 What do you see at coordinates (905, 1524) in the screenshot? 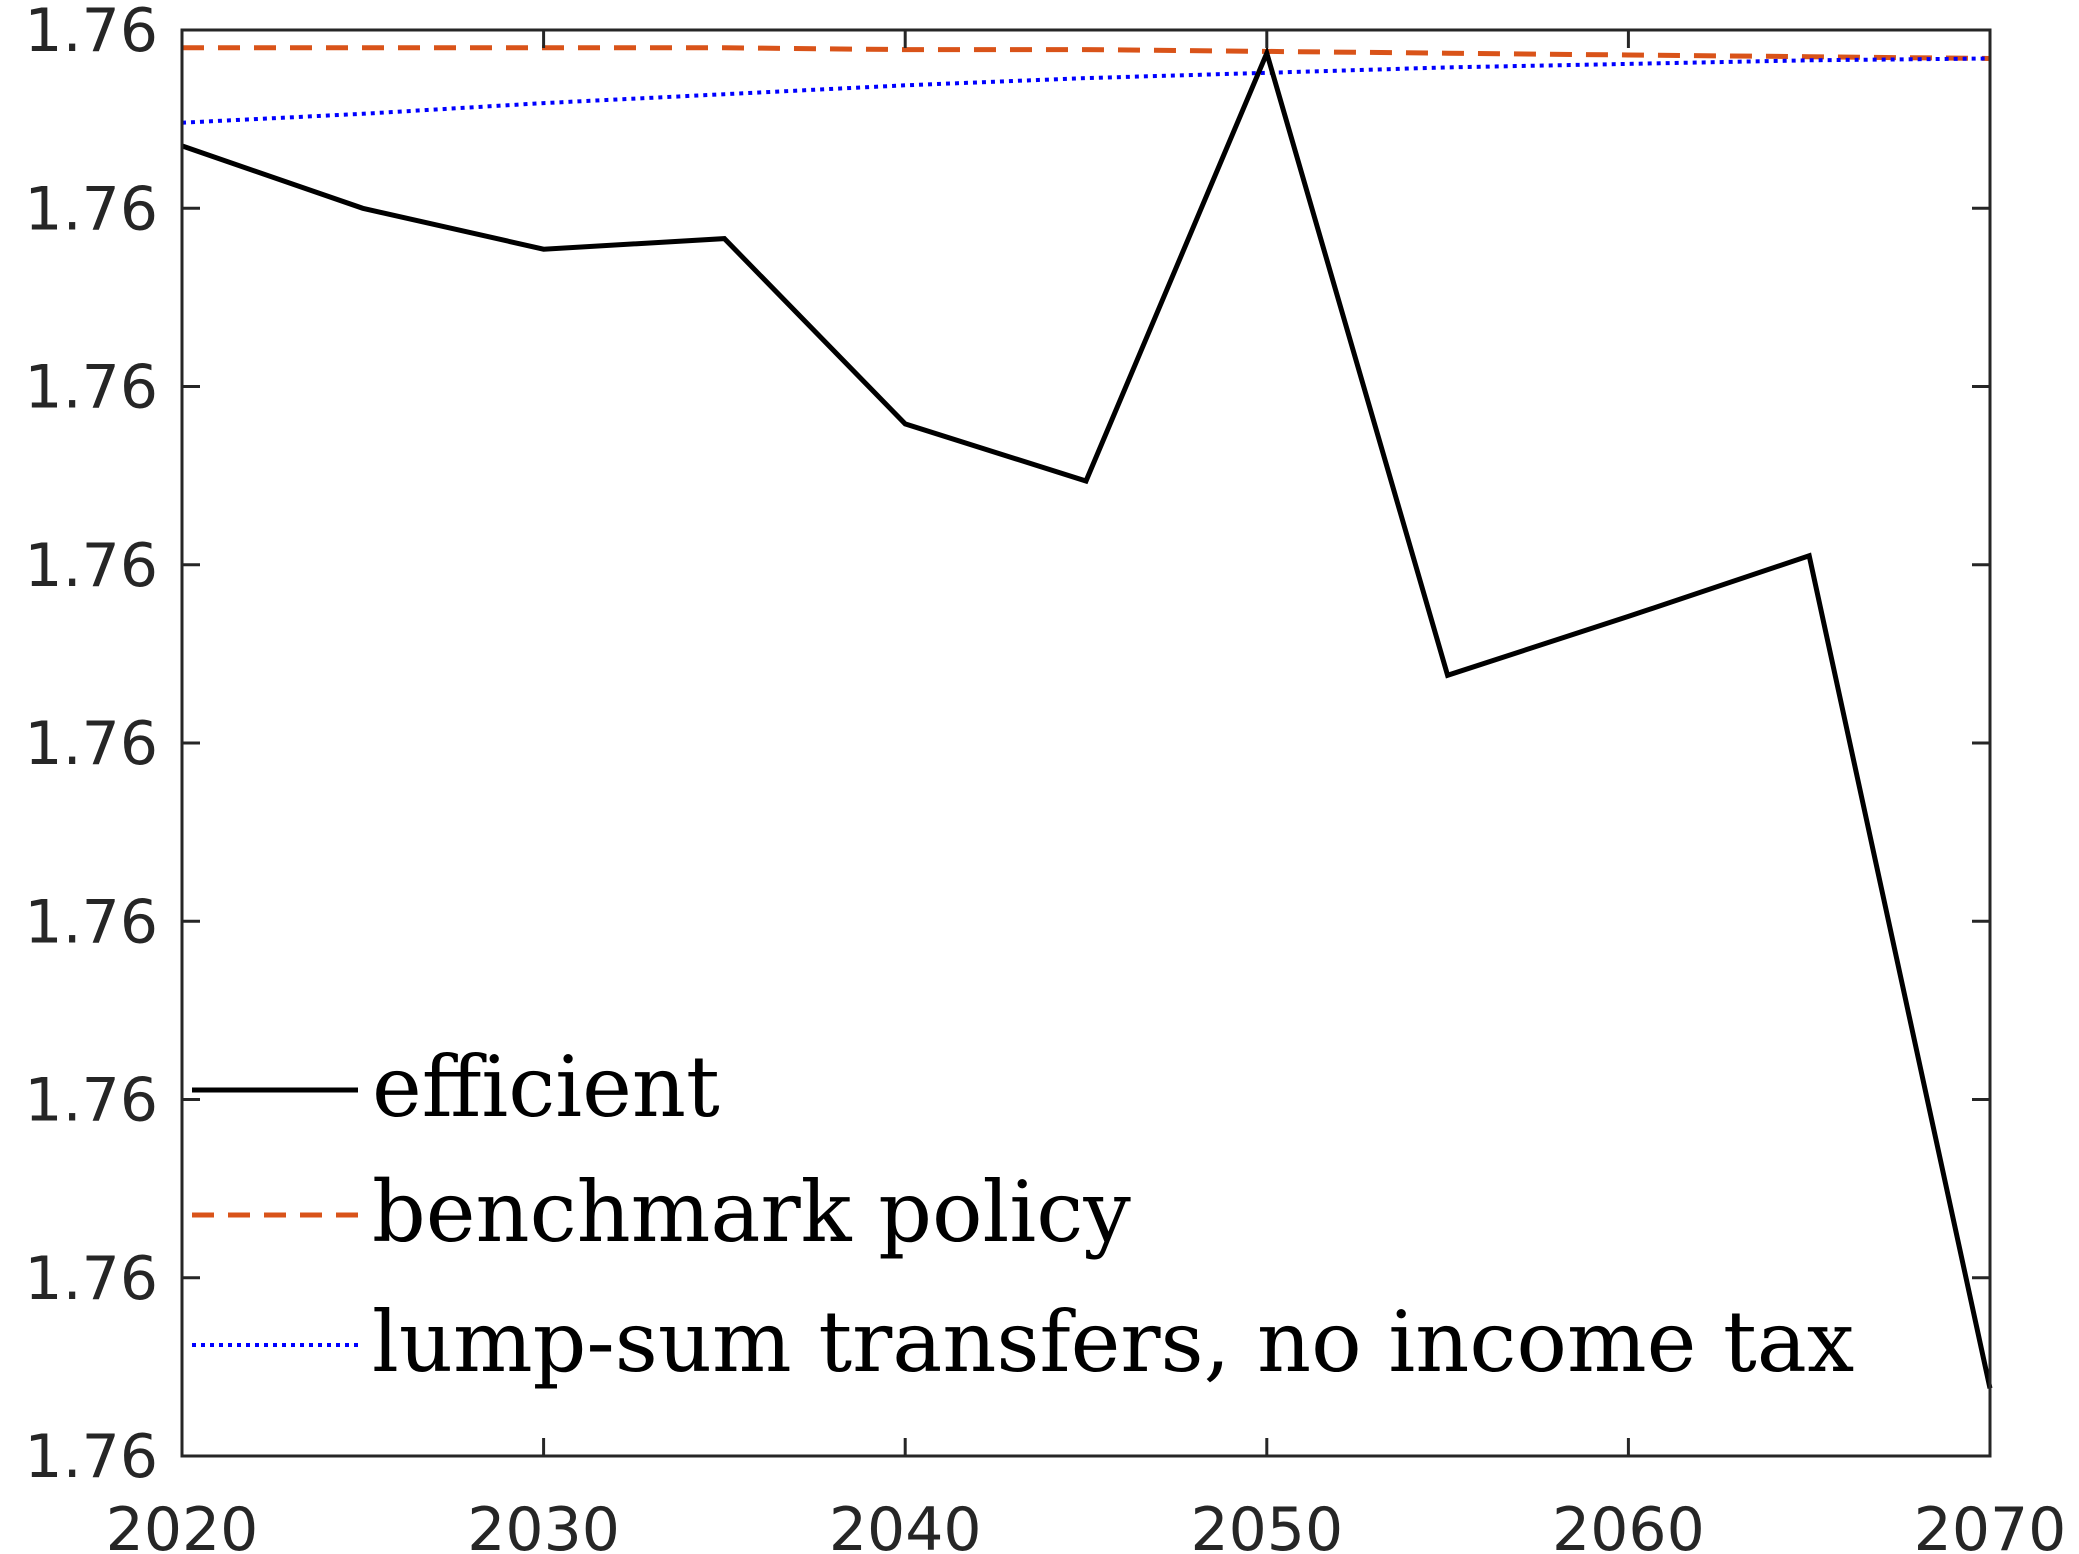
I see `x-tick-label: 2040` at bounding box center [905, 1524].